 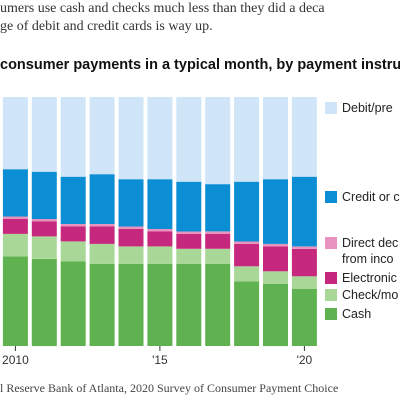 What do you see at coordinates (218, 141) in the screenshot?
I see `bar-segment-2017-debit-pre` at bounding box center [218, 141].